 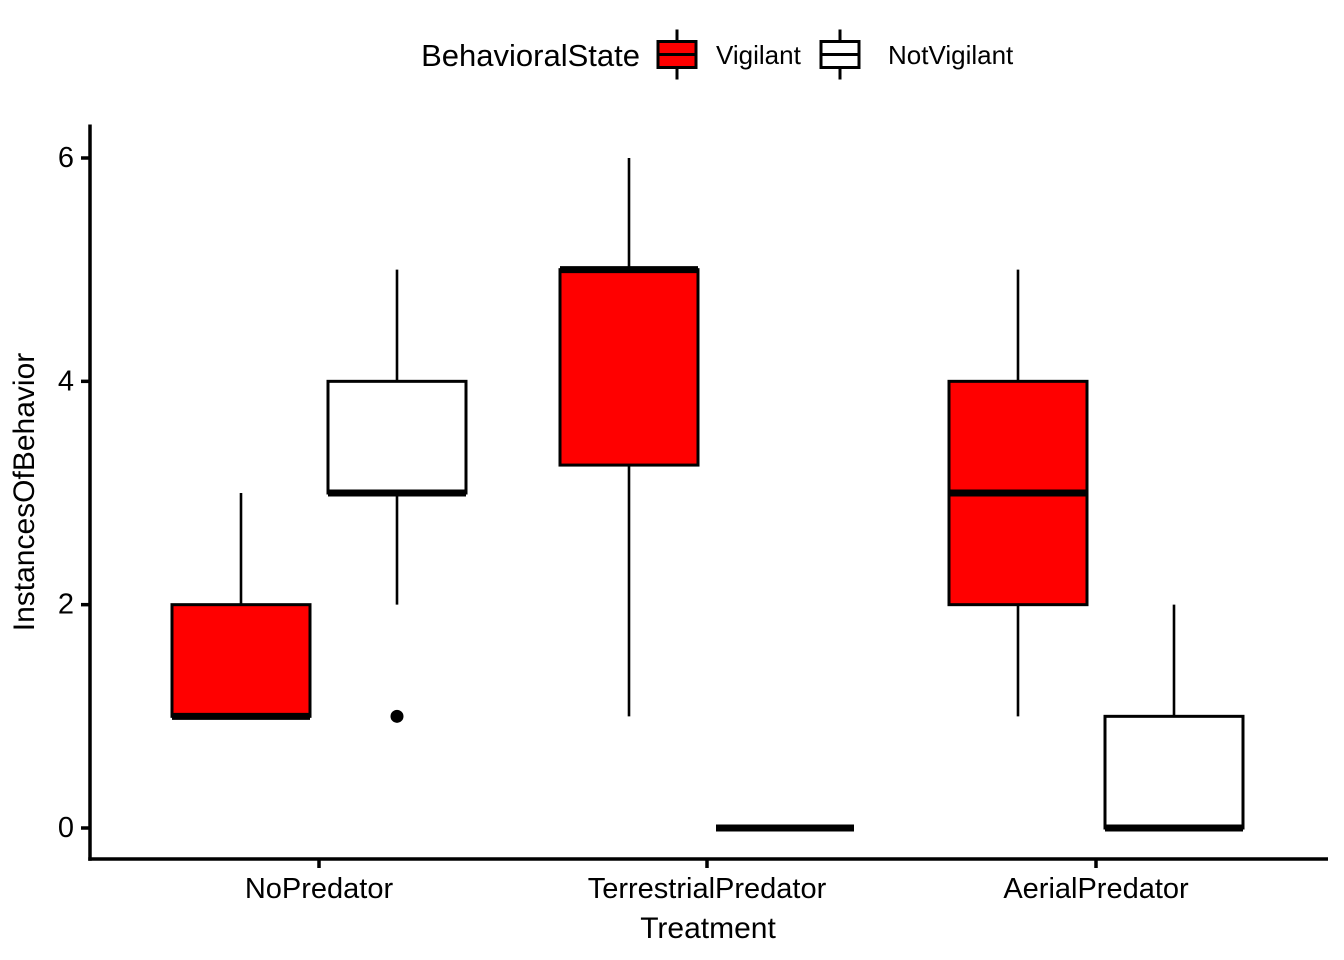 I want to click on x-tick-label: TerrestrialPredator, so click(x=707, y=889).